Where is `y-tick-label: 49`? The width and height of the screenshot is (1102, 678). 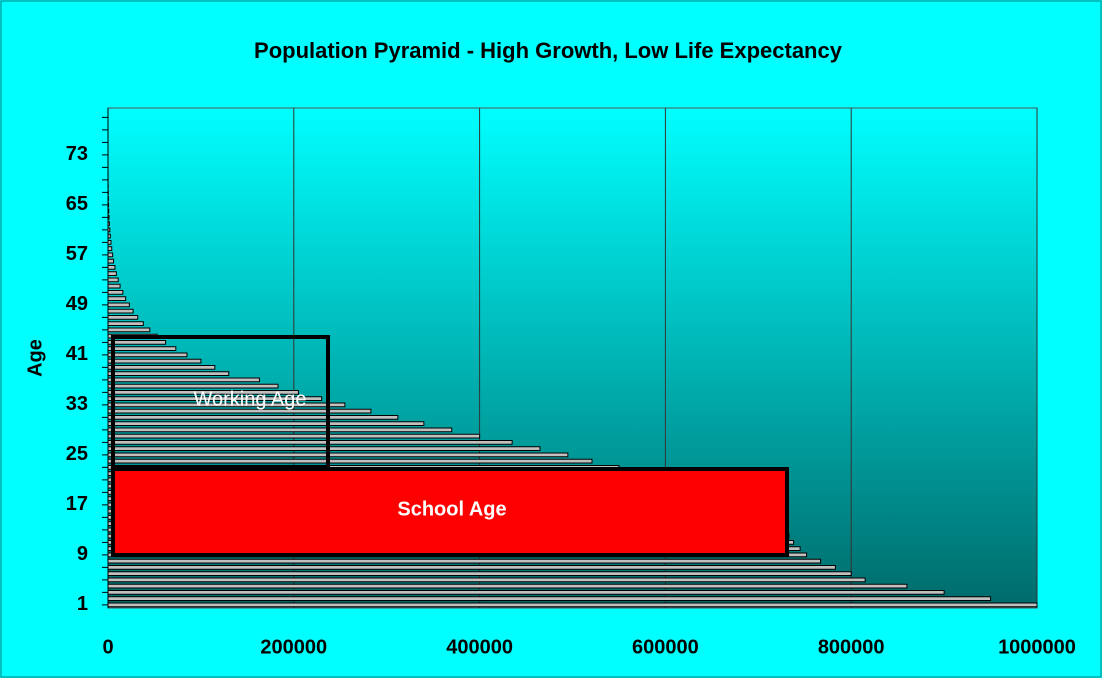 y-tick-label: 49 is located at coordinates (77, 304).